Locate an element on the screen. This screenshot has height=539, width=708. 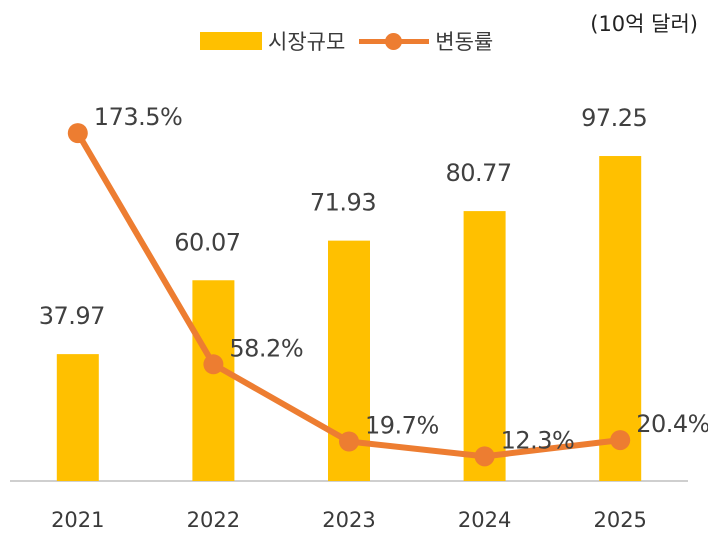
line-point-2022 is located at coordinates (213, 364).